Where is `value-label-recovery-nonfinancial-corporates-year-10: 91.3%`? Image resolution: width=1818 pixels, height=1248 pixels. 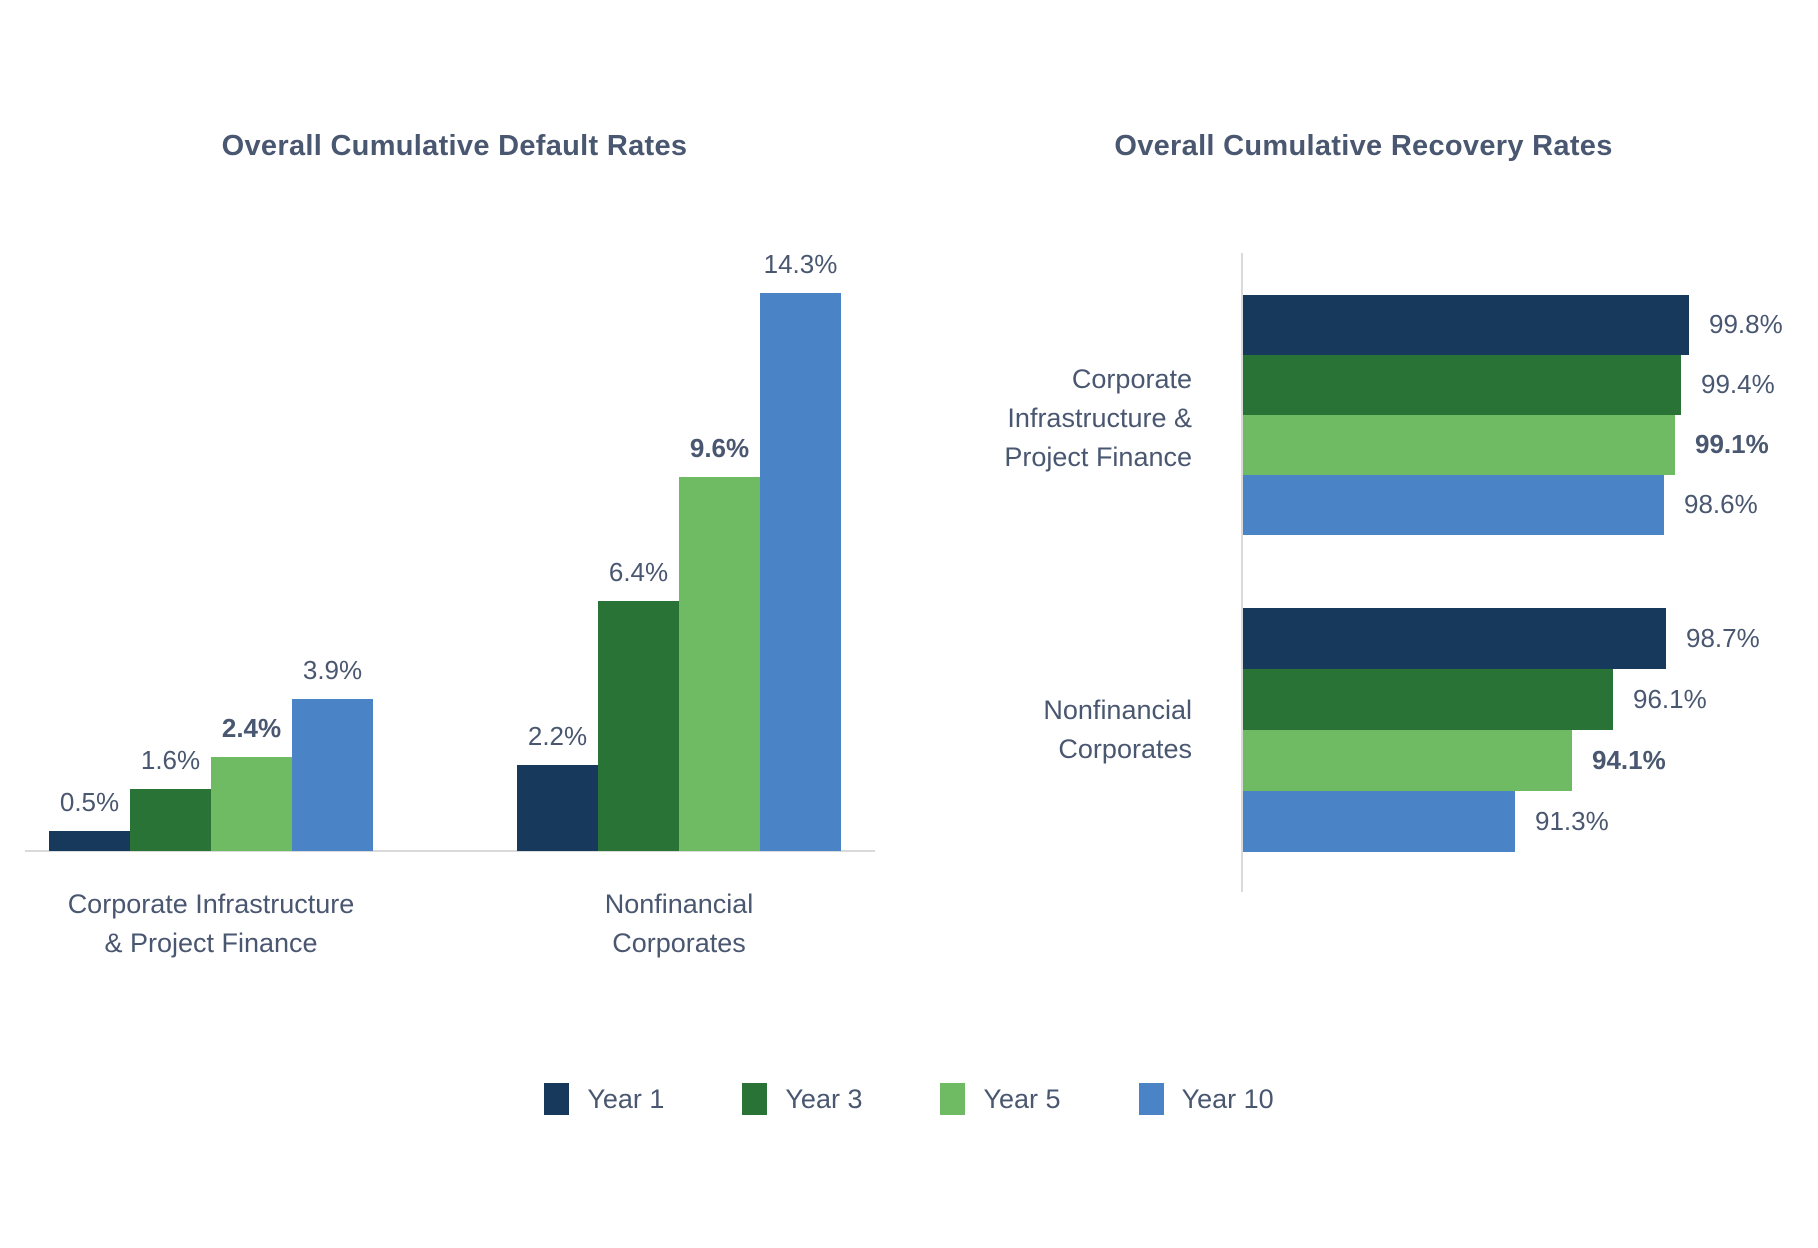
value-label-recovery-nonfinancial-corporates-year-10: 91.3% is located at coordinates (1572, 820).